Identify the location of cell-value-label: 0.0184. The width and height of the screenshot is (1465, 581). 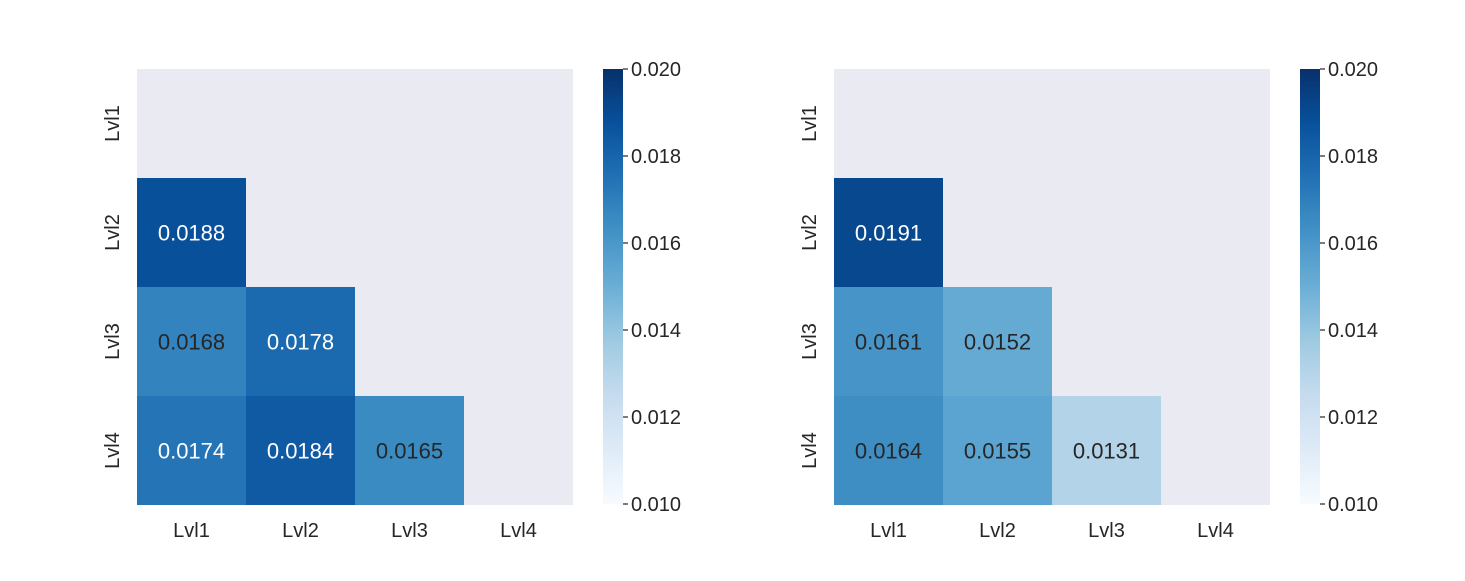
(300, 451).